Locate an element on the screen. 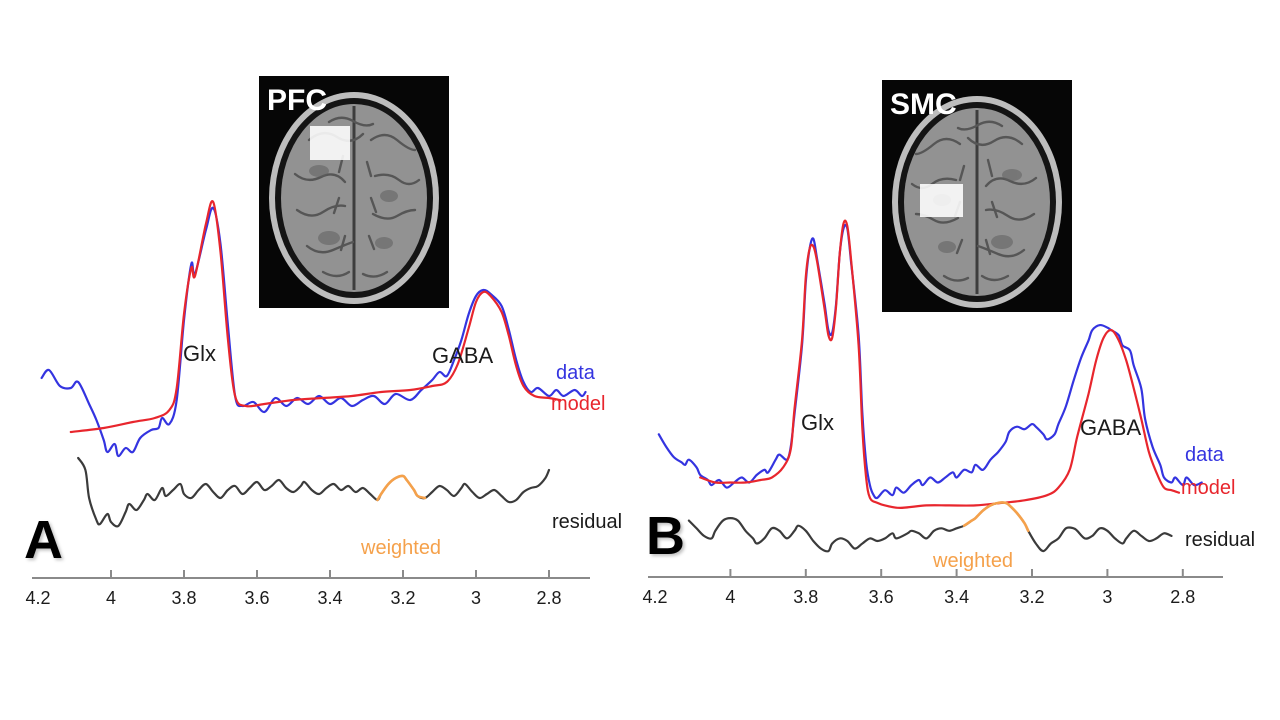 The image size is (1280, 720). residual-series-label-a: residual is located at coordinates (587, 522).